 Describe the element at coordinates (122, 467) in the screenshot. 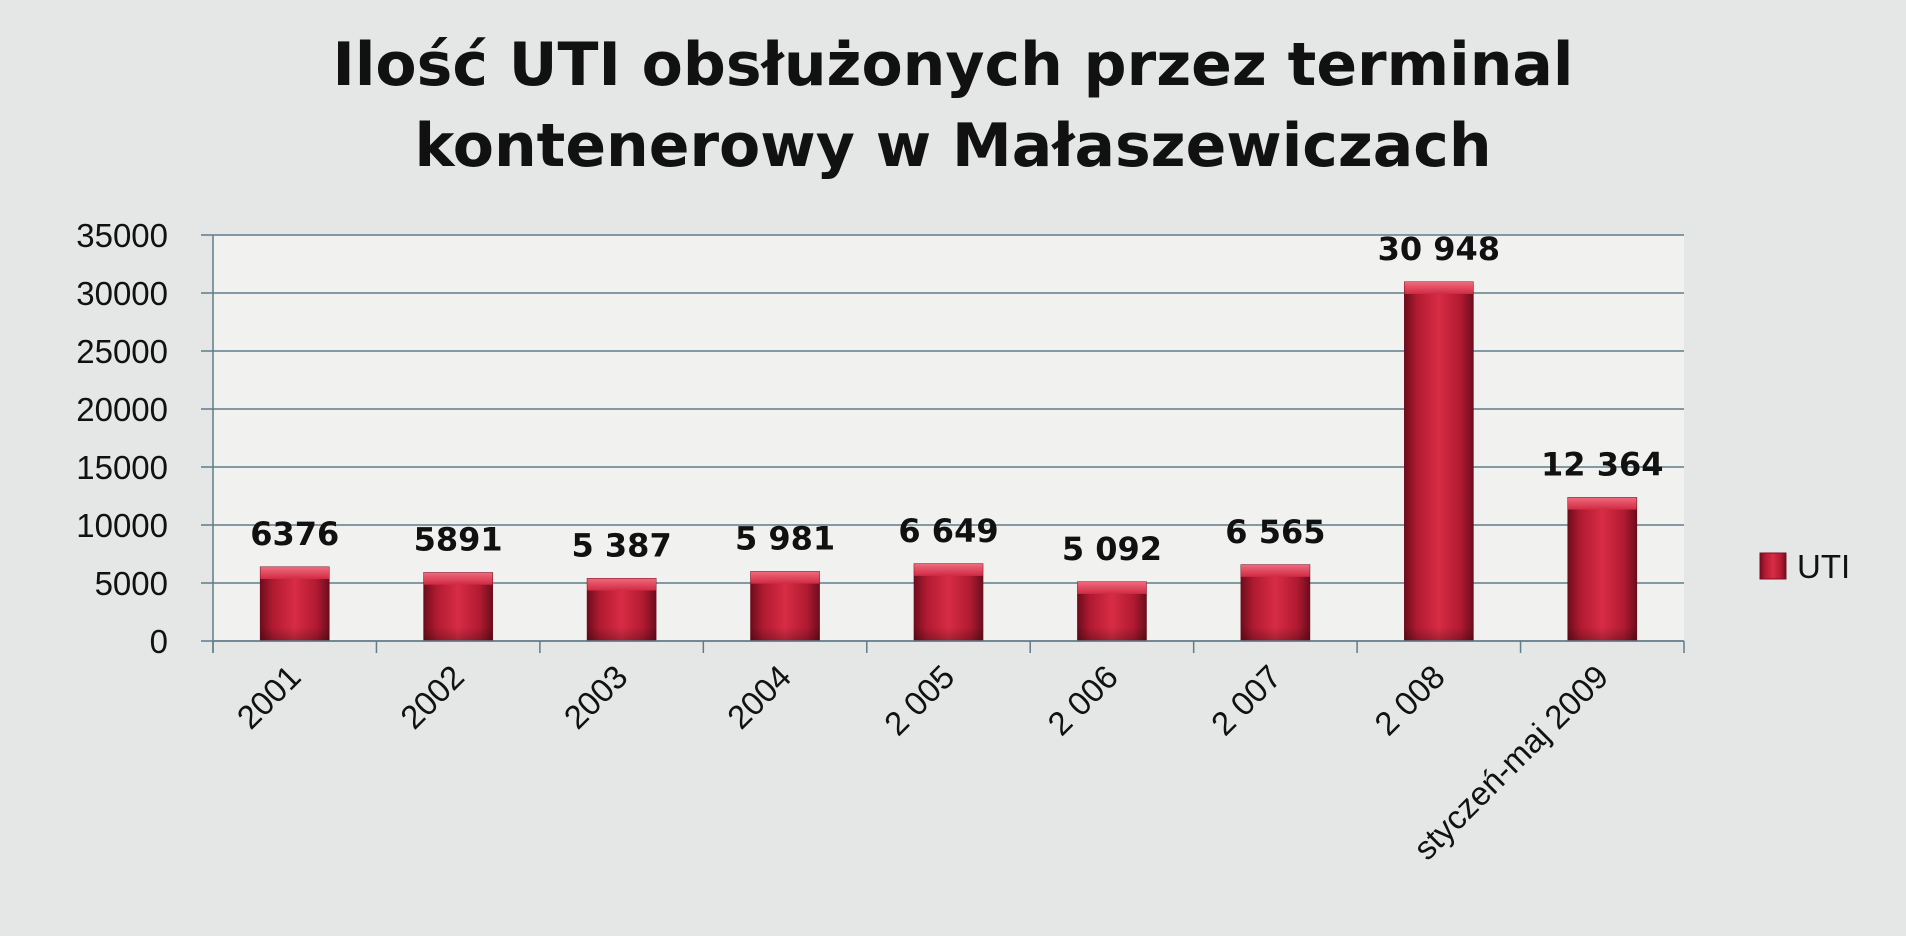

I see `y-tick-label: 15000` at that location.